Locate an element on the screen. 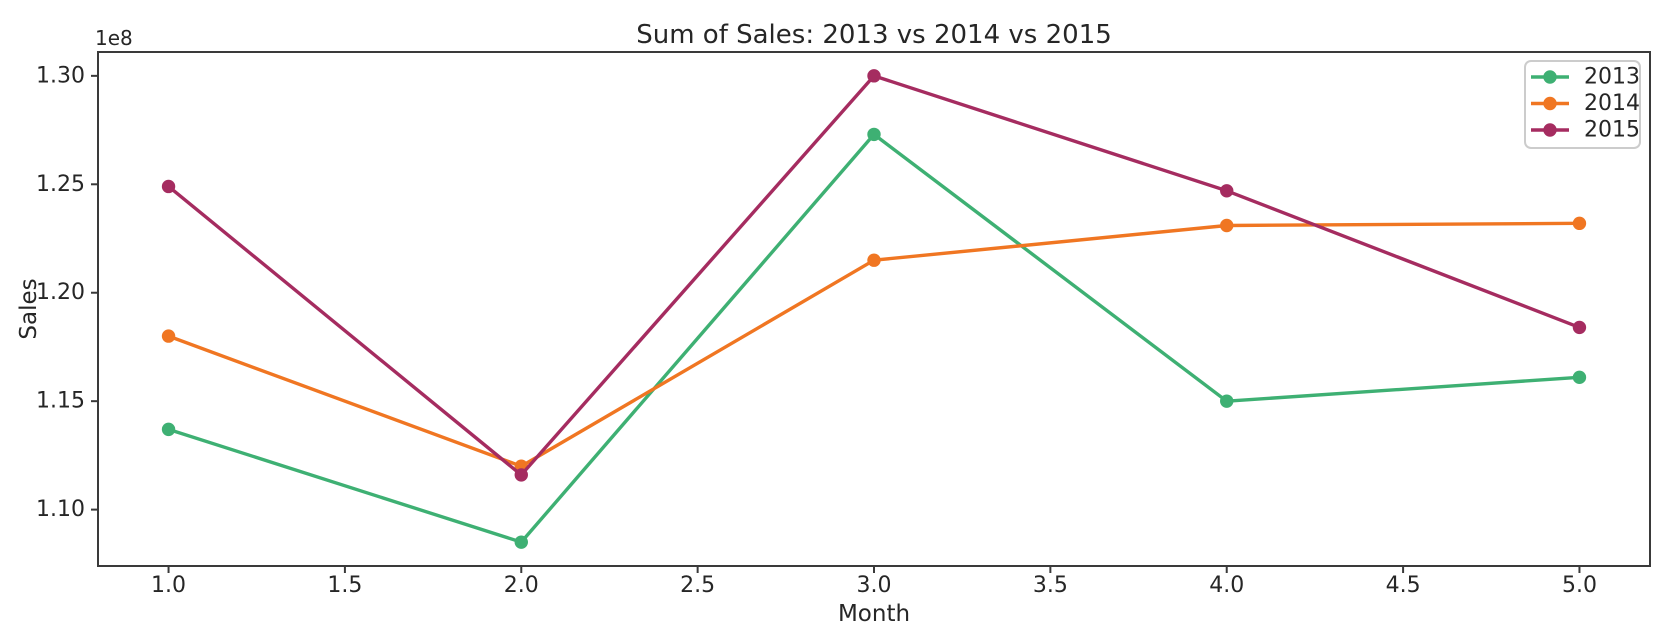  y-tick-label: 1.30 is located at coordinates (60, 75).